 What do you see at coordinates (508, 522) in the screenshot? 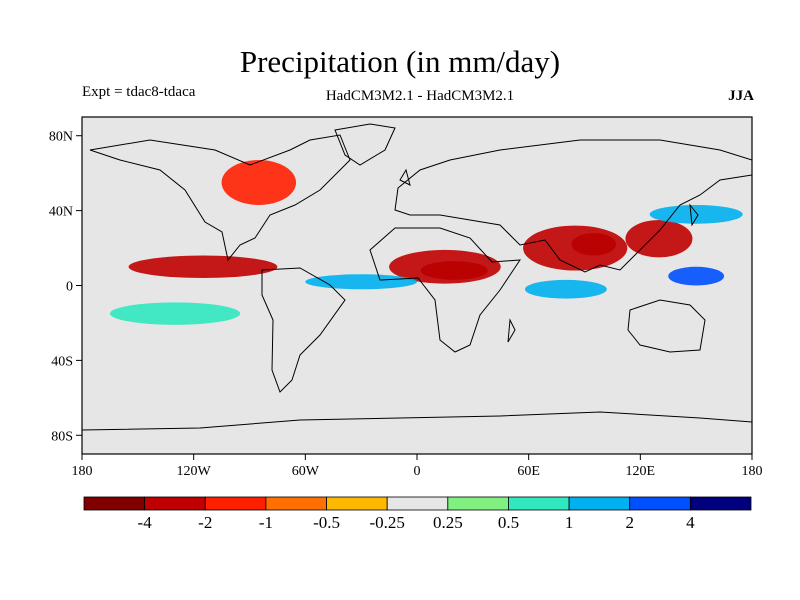
I see `colorbar-label: 0.5` at bounding box center [508, 522].